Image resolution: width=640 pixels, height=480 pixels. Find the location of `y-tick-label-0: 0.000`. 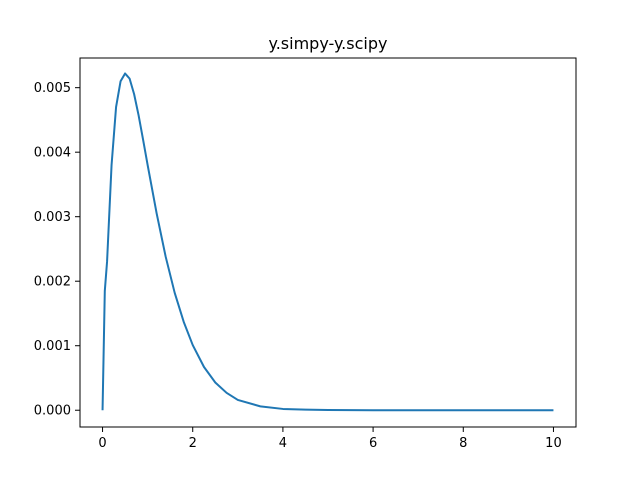

y-tick-label-0: 0.000 is located at coordinates (52, 411).